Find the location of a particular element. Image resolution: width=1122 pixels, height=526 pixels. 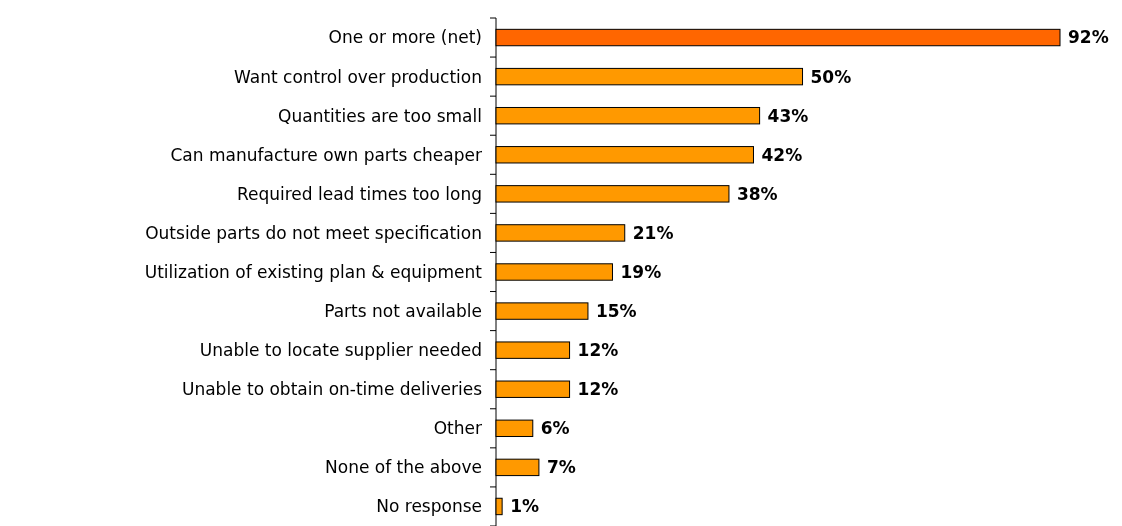

y-tick-label: Quantities are too small is located at coordinates (380, 115).